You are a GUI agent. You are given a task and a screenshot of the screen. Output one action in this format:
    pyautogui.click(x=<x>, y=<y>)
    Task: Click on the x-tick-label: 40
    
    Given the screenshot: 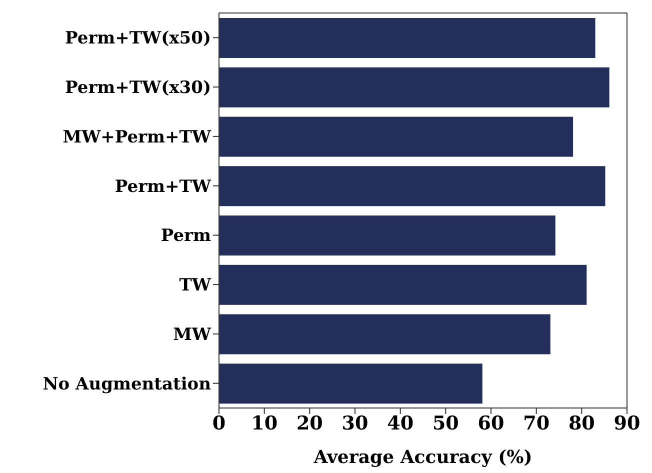 What is the action you would take?
    pyautogui.click(x=400, y=423)
    